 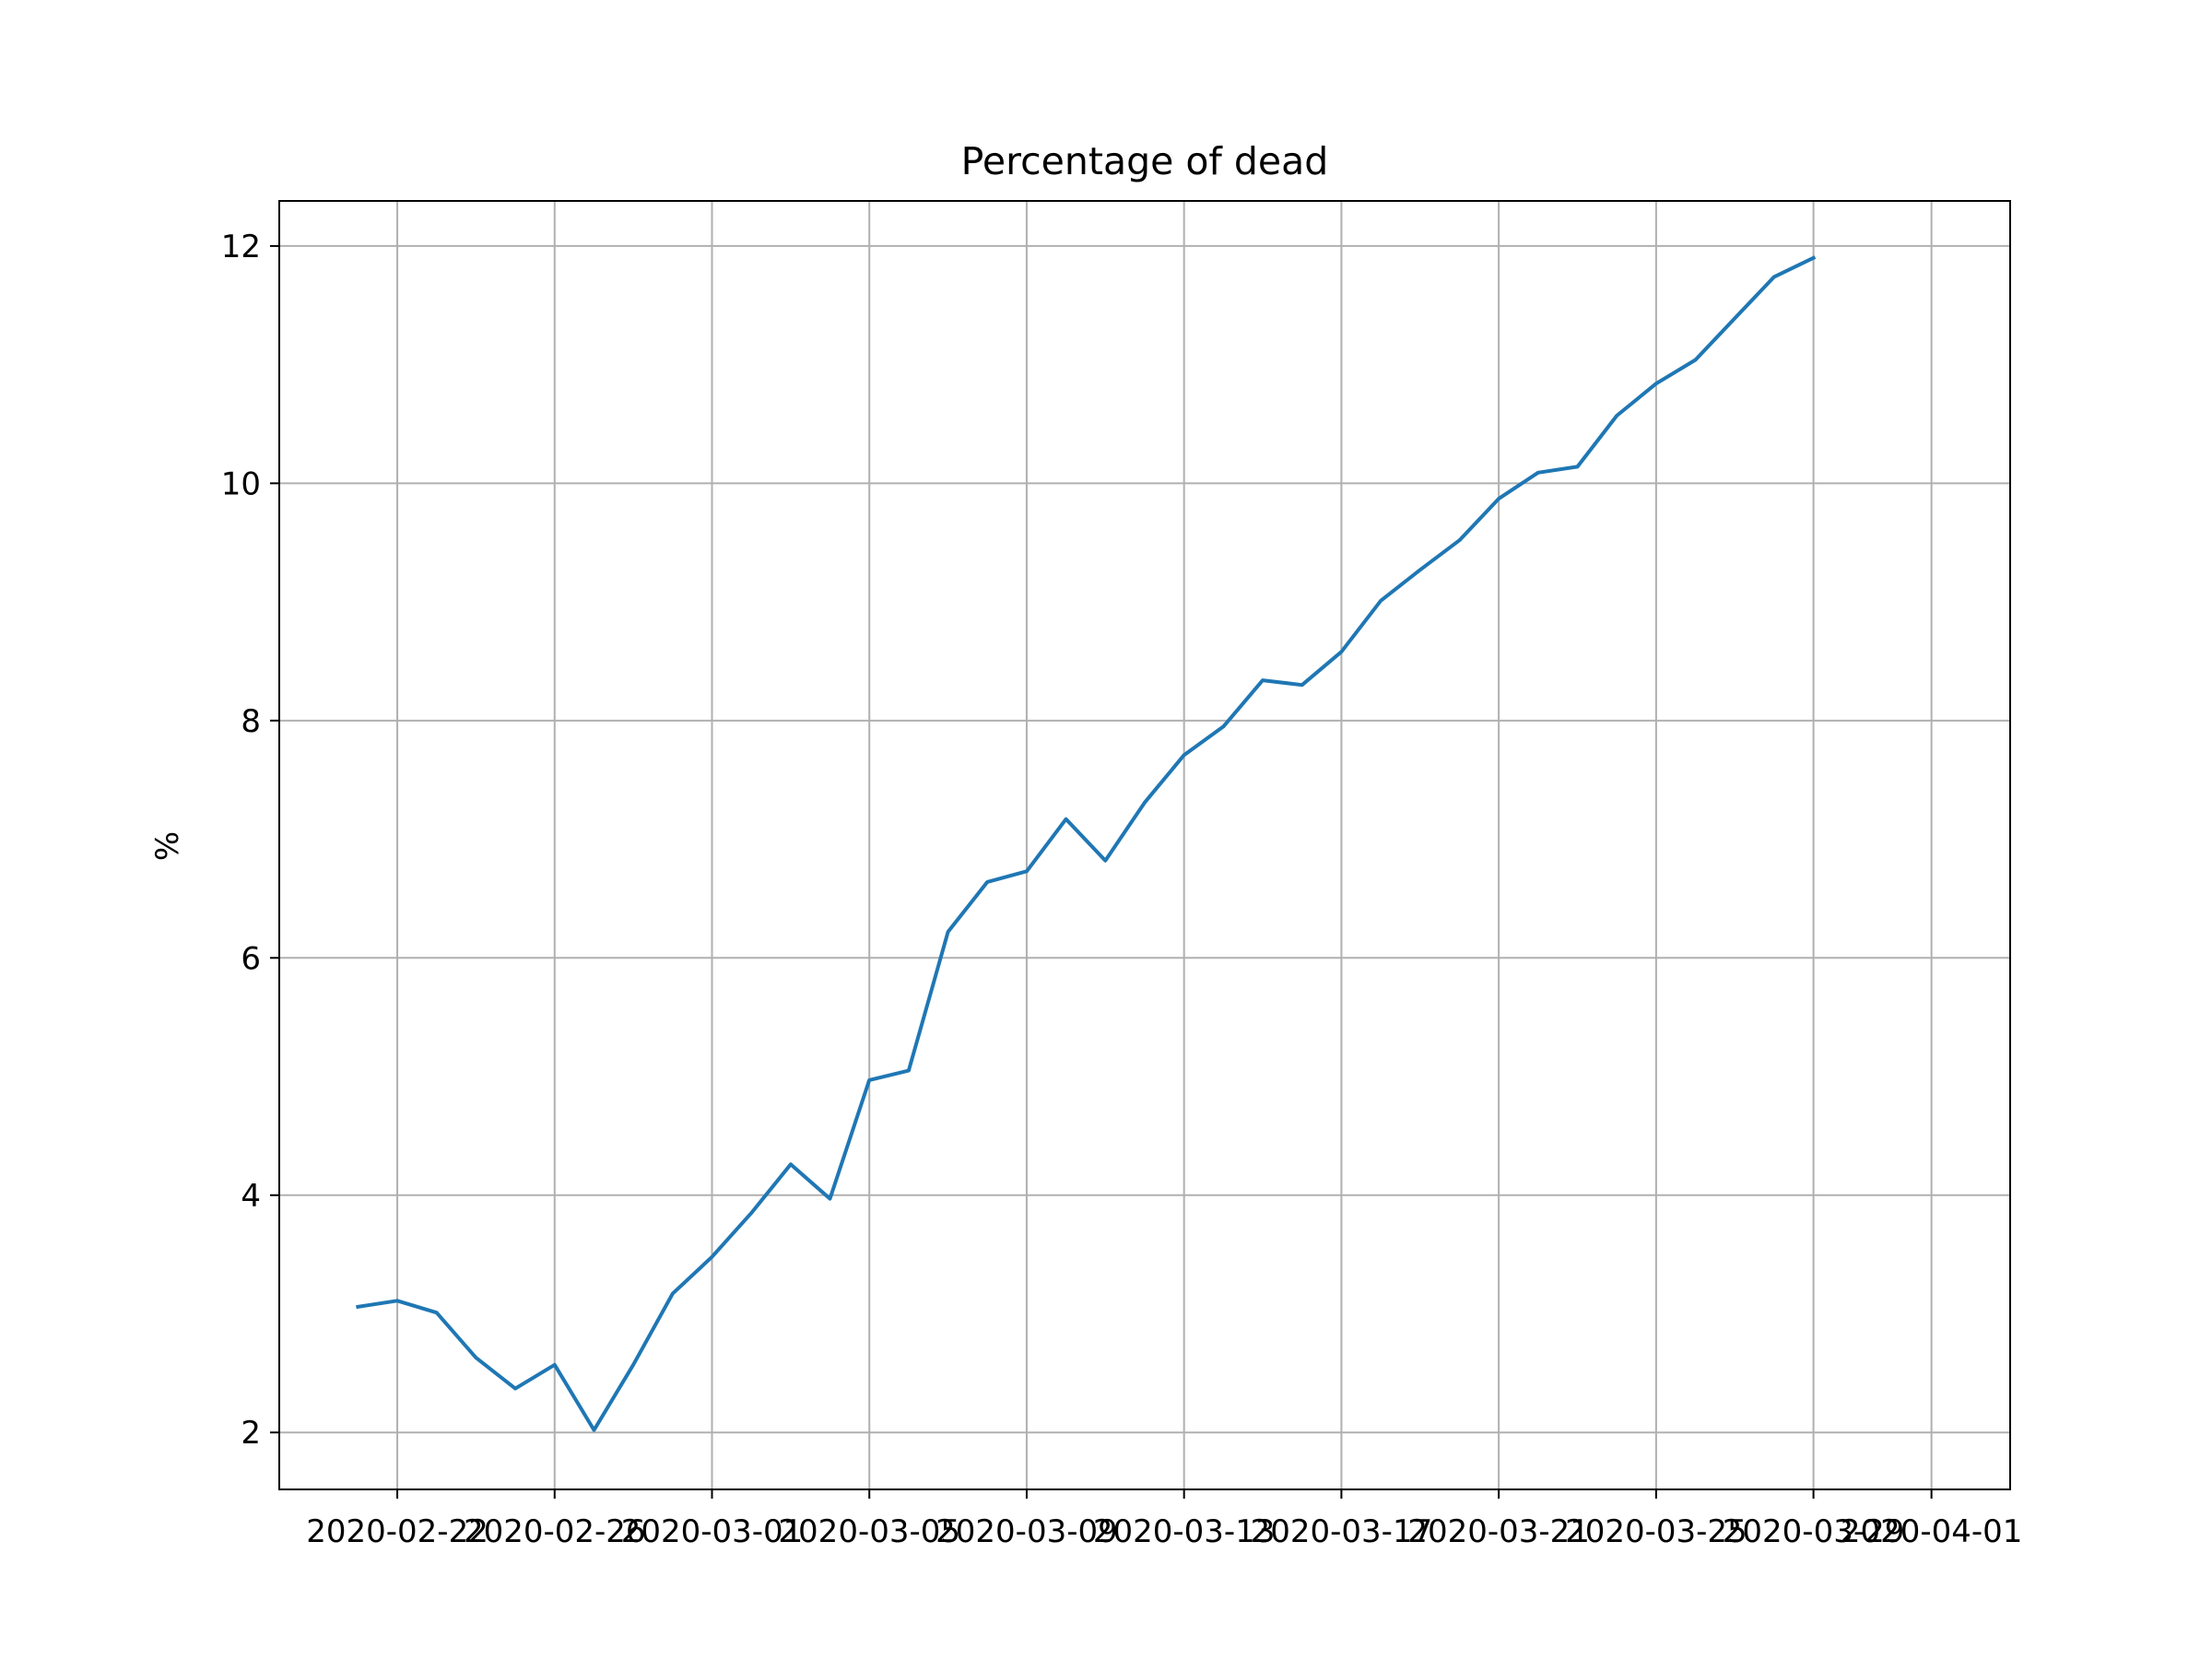 What do you see at coordinates (251, 721) in the screenshot?
I see `y-tick-label: 8` at bounding box center [251, 721].